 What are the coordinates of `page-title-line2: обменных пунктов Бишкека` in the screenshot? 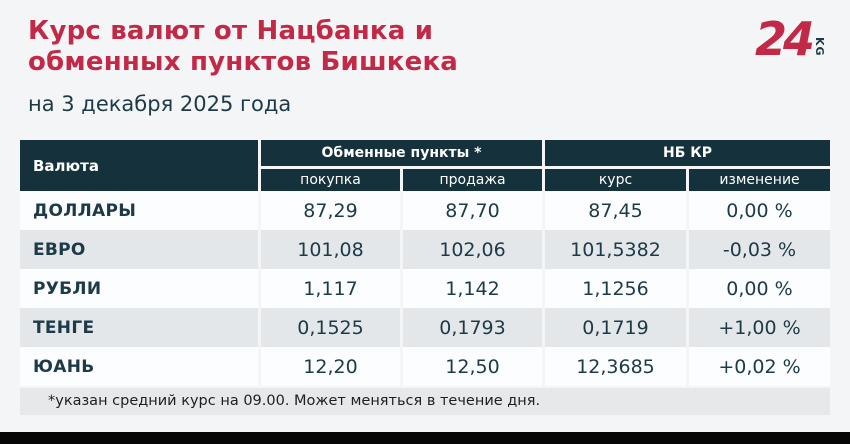 It's located at (243, 62).